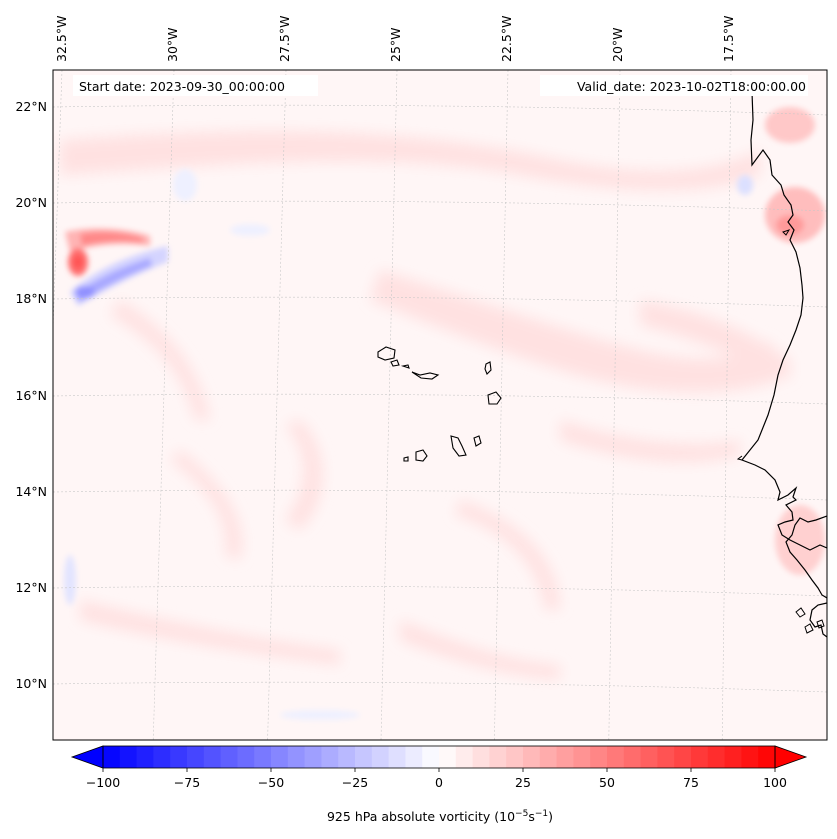  I want to click on lat-label-22n: 22°N, so click(31, 106).